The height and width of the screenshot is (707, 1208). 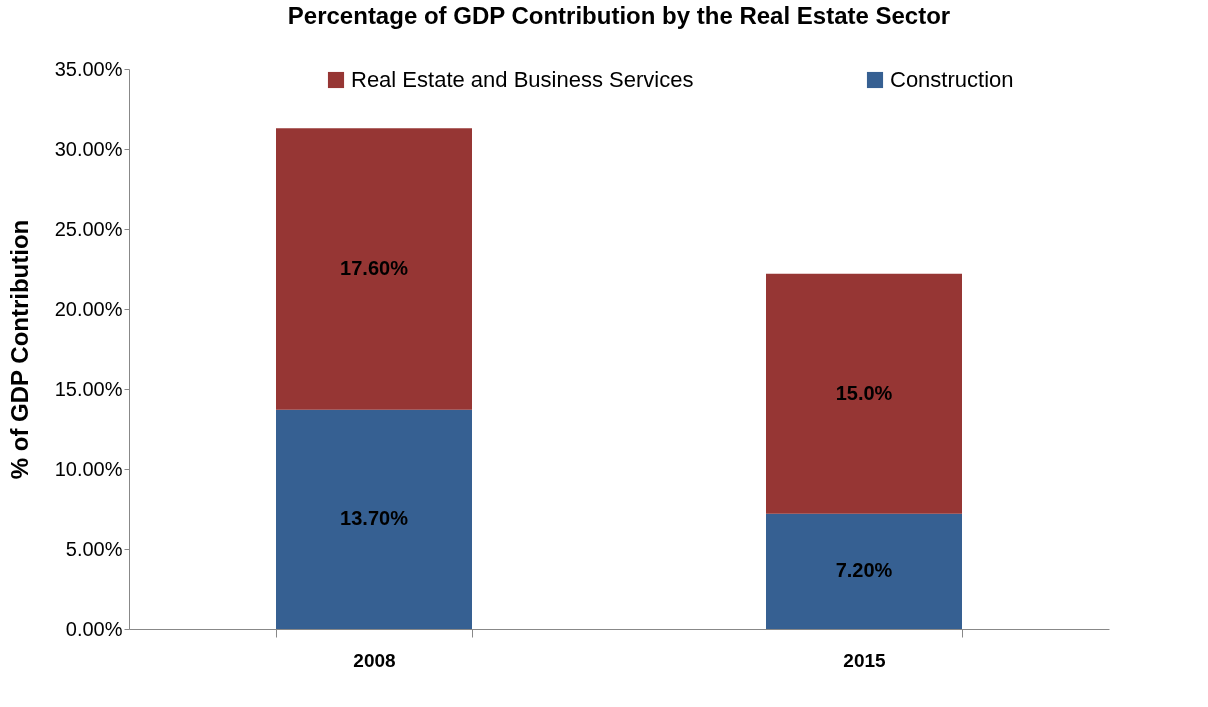 What do you see at coordinates (88, 468) in the screenshot?
I see `y-tick-label: 10.00%` at bounding box center [88, 468].